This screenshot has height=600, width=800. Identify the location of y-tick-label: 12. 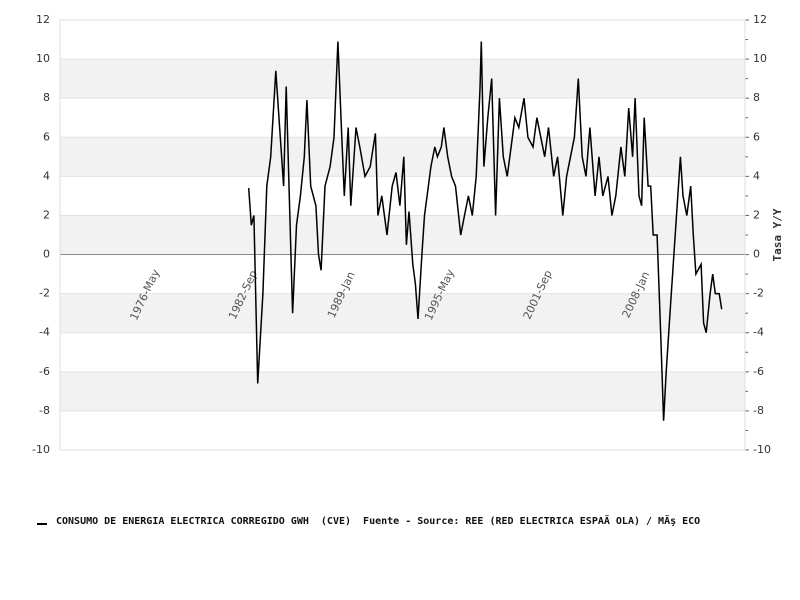
(43, 19).